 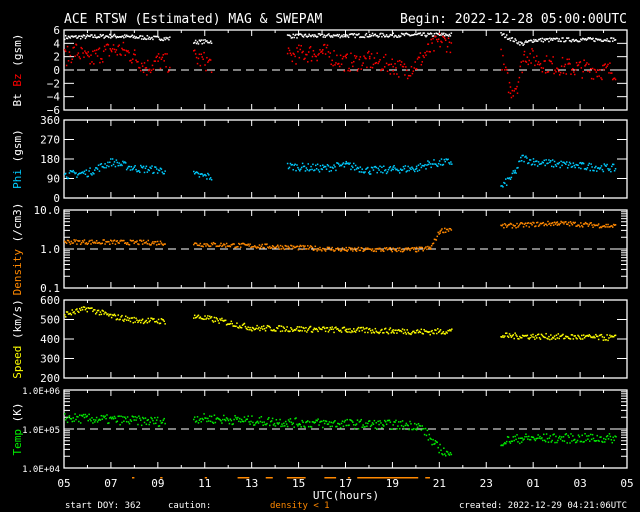 What do you see at coordinates (17, 429) in the screenshot?
I see `y-axis-label: Temp (K)` at bounding box center [17, 429].